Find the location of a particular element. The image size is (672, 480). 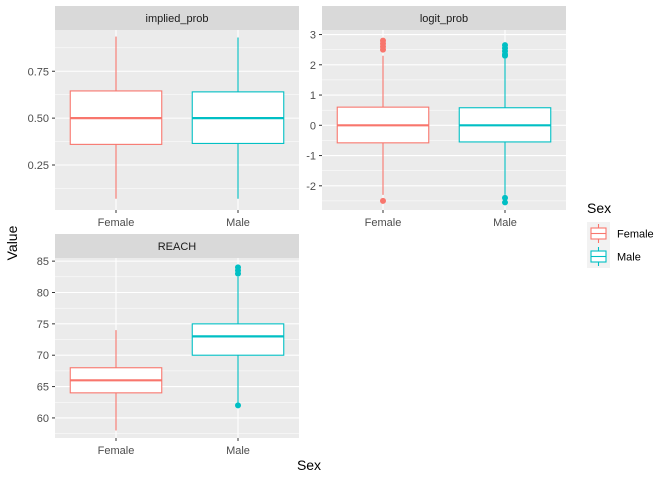

y-tick-label: 2 is located at coordinates (313, 66).